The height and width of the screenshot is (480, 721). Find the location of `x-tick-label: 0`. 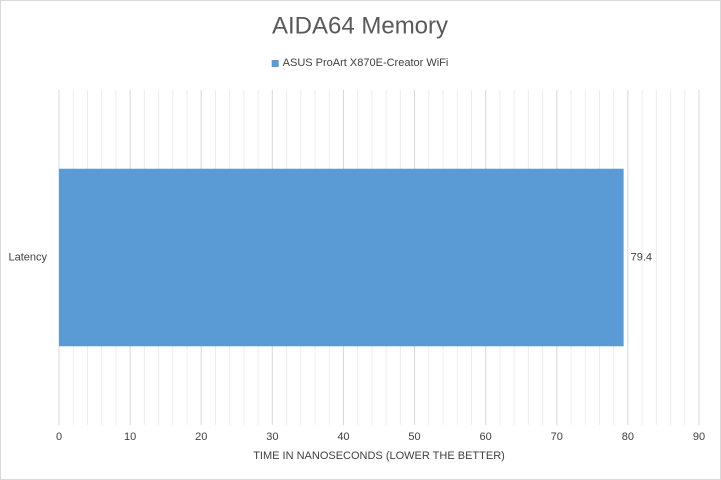

x-tick-label: 0 is located at coordinates (59, 437).